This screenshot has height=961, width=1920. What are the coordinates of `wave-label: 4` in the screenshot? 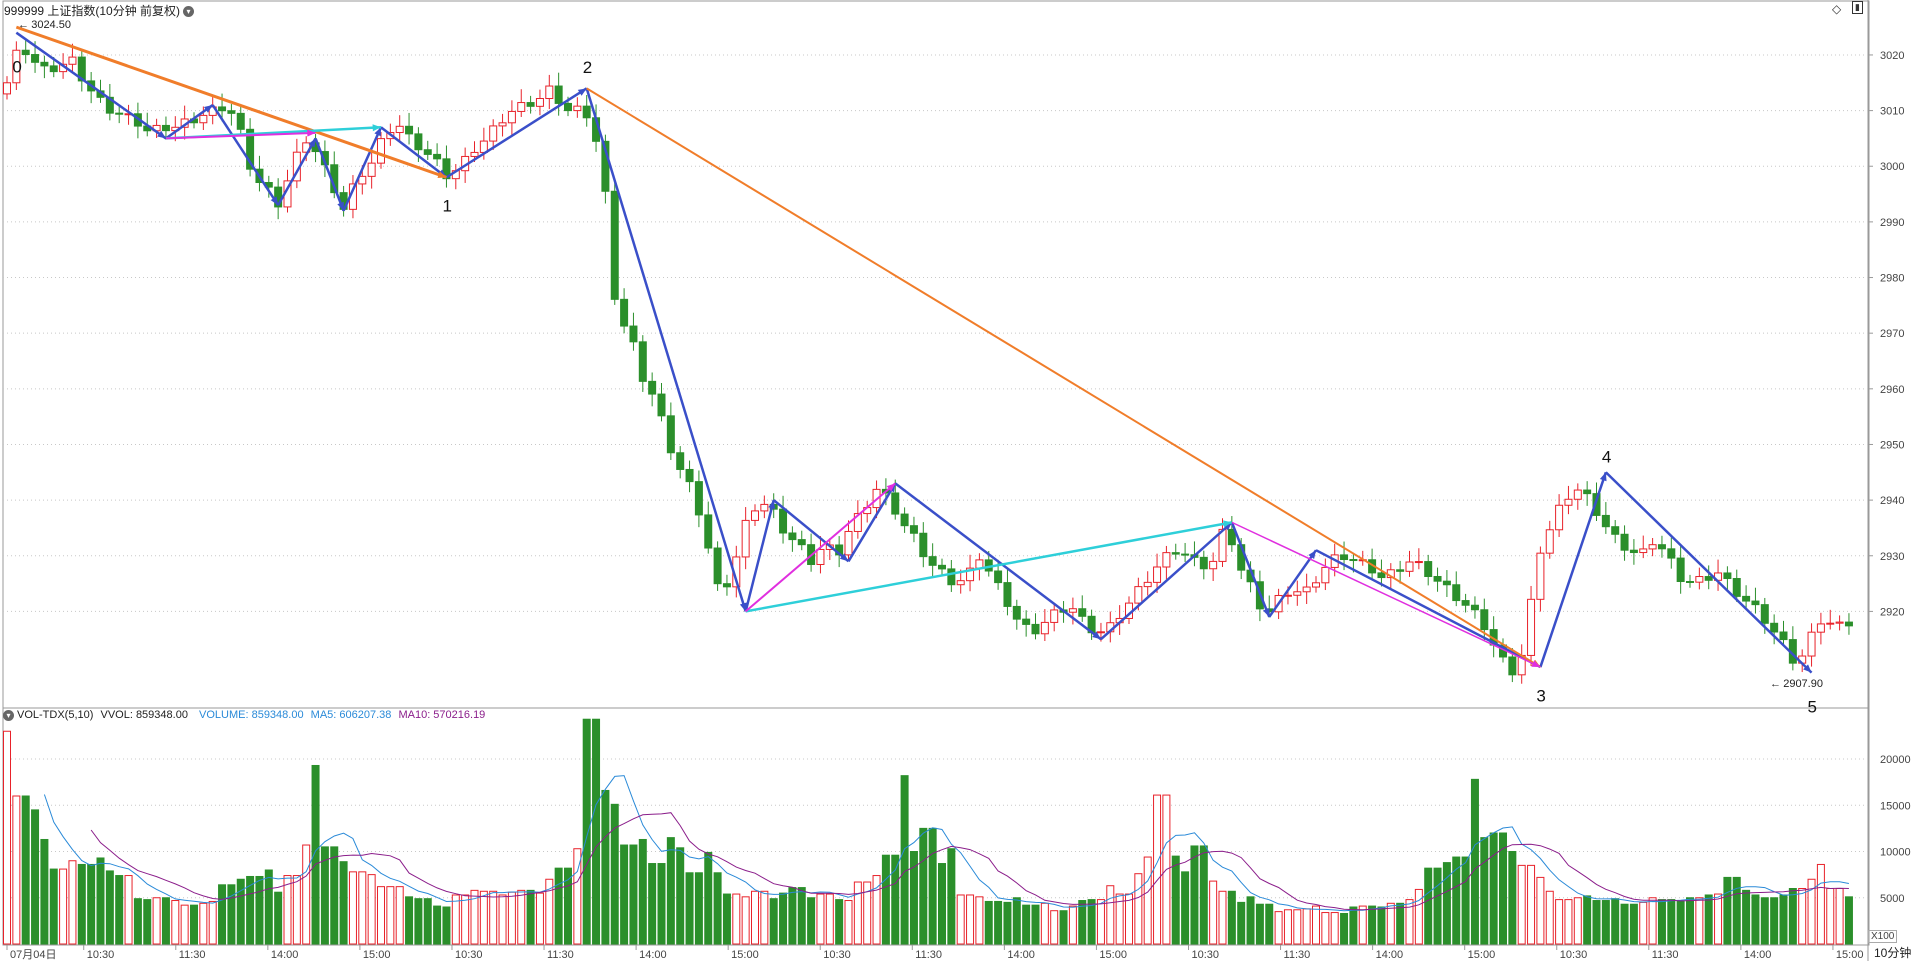 It's located at (1606, 457).